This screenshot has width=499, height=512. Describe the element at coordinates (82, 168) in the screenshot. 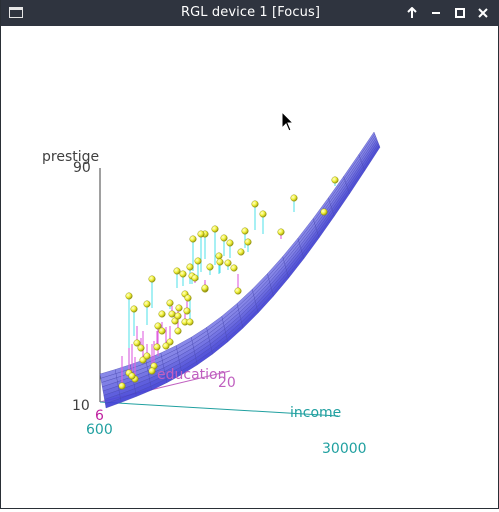

I see `z-max-tick: 90` at that location.